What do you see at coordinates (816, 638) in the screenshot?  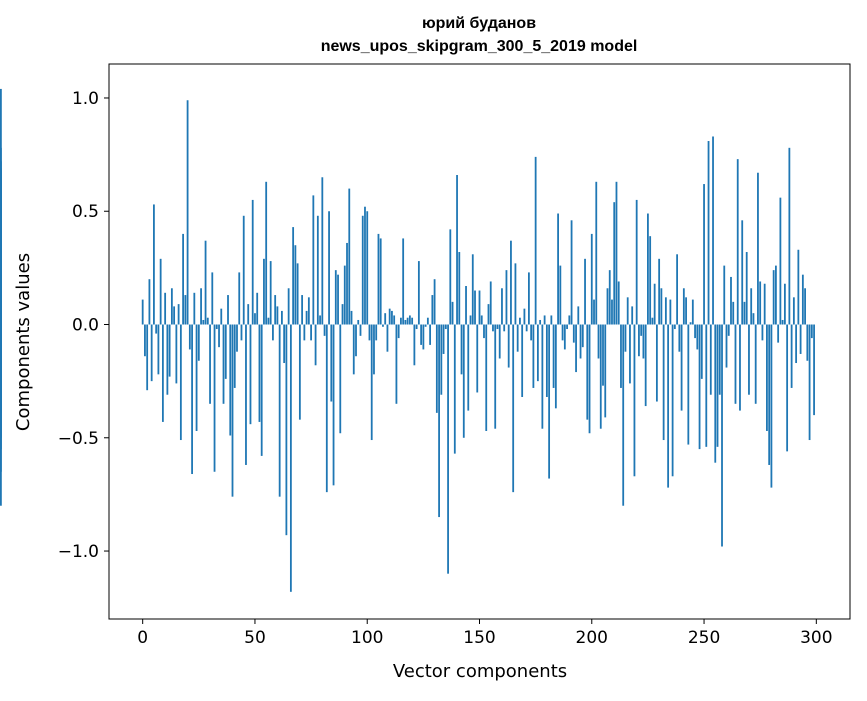 I see `x-tick-label: 300` at bounding box center [816, 638].